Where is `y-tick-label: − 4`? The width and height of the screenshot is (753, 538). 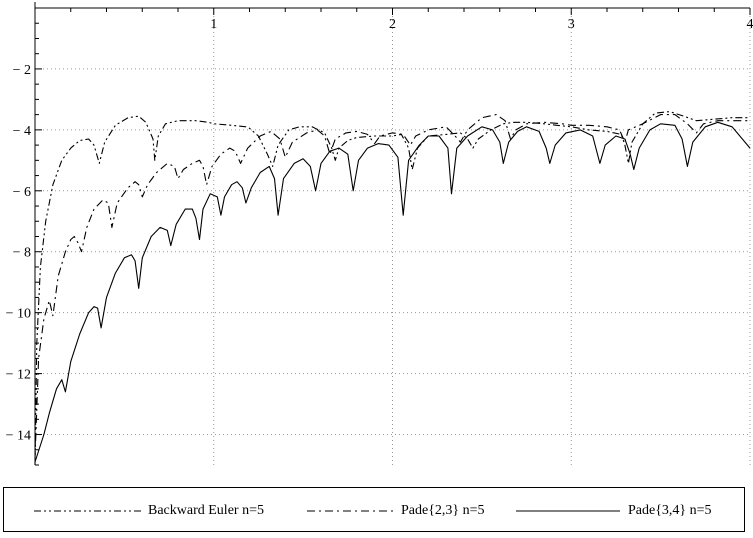
y-tick-label: − 4 is located at coordinates (22, 131).